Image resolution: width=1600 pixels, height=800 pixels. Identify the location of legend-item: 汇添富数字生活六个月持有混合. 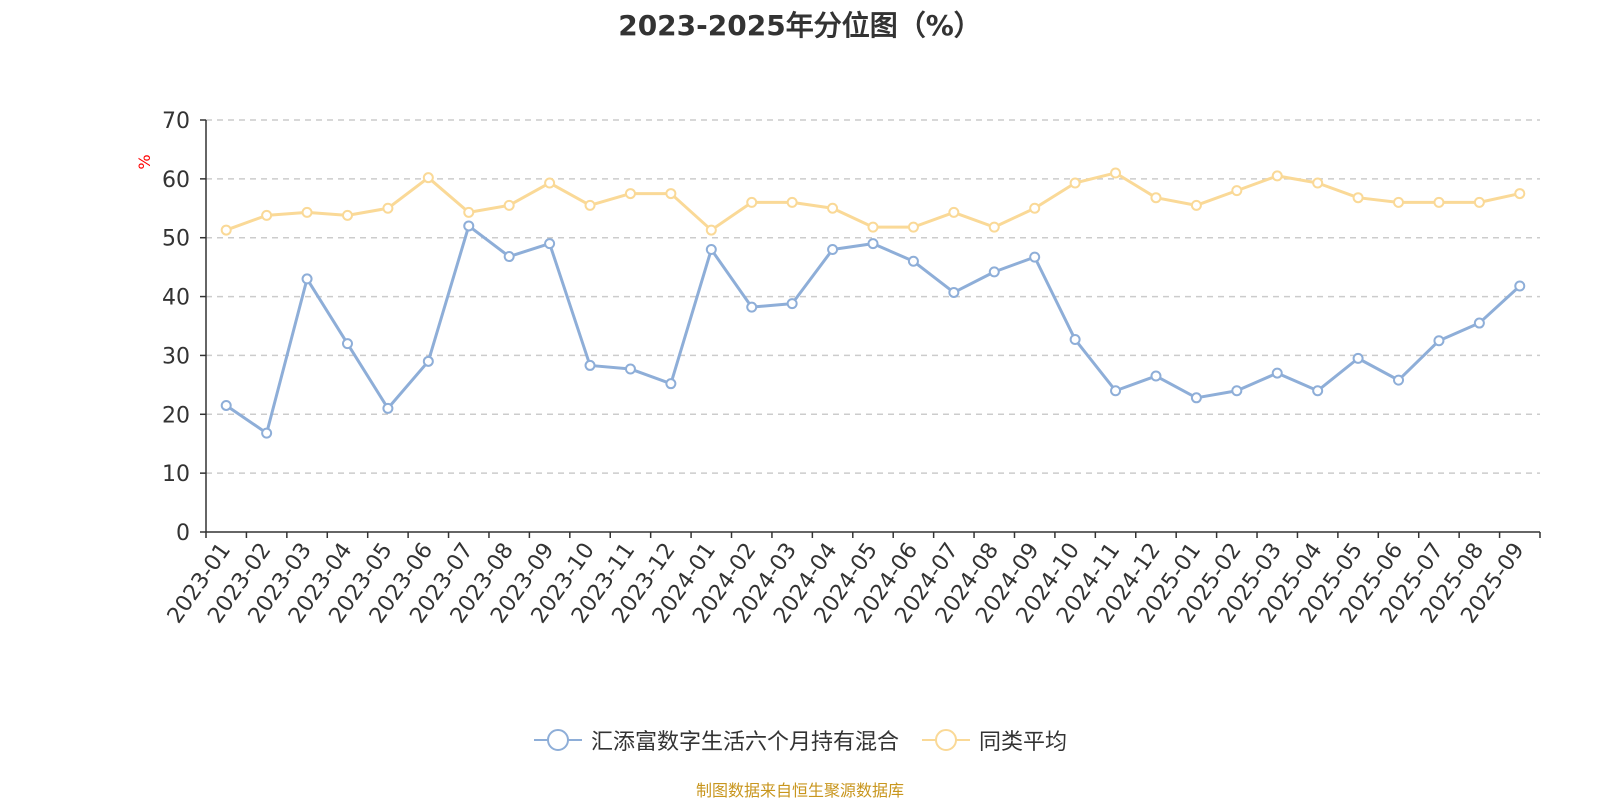
(716, 740).